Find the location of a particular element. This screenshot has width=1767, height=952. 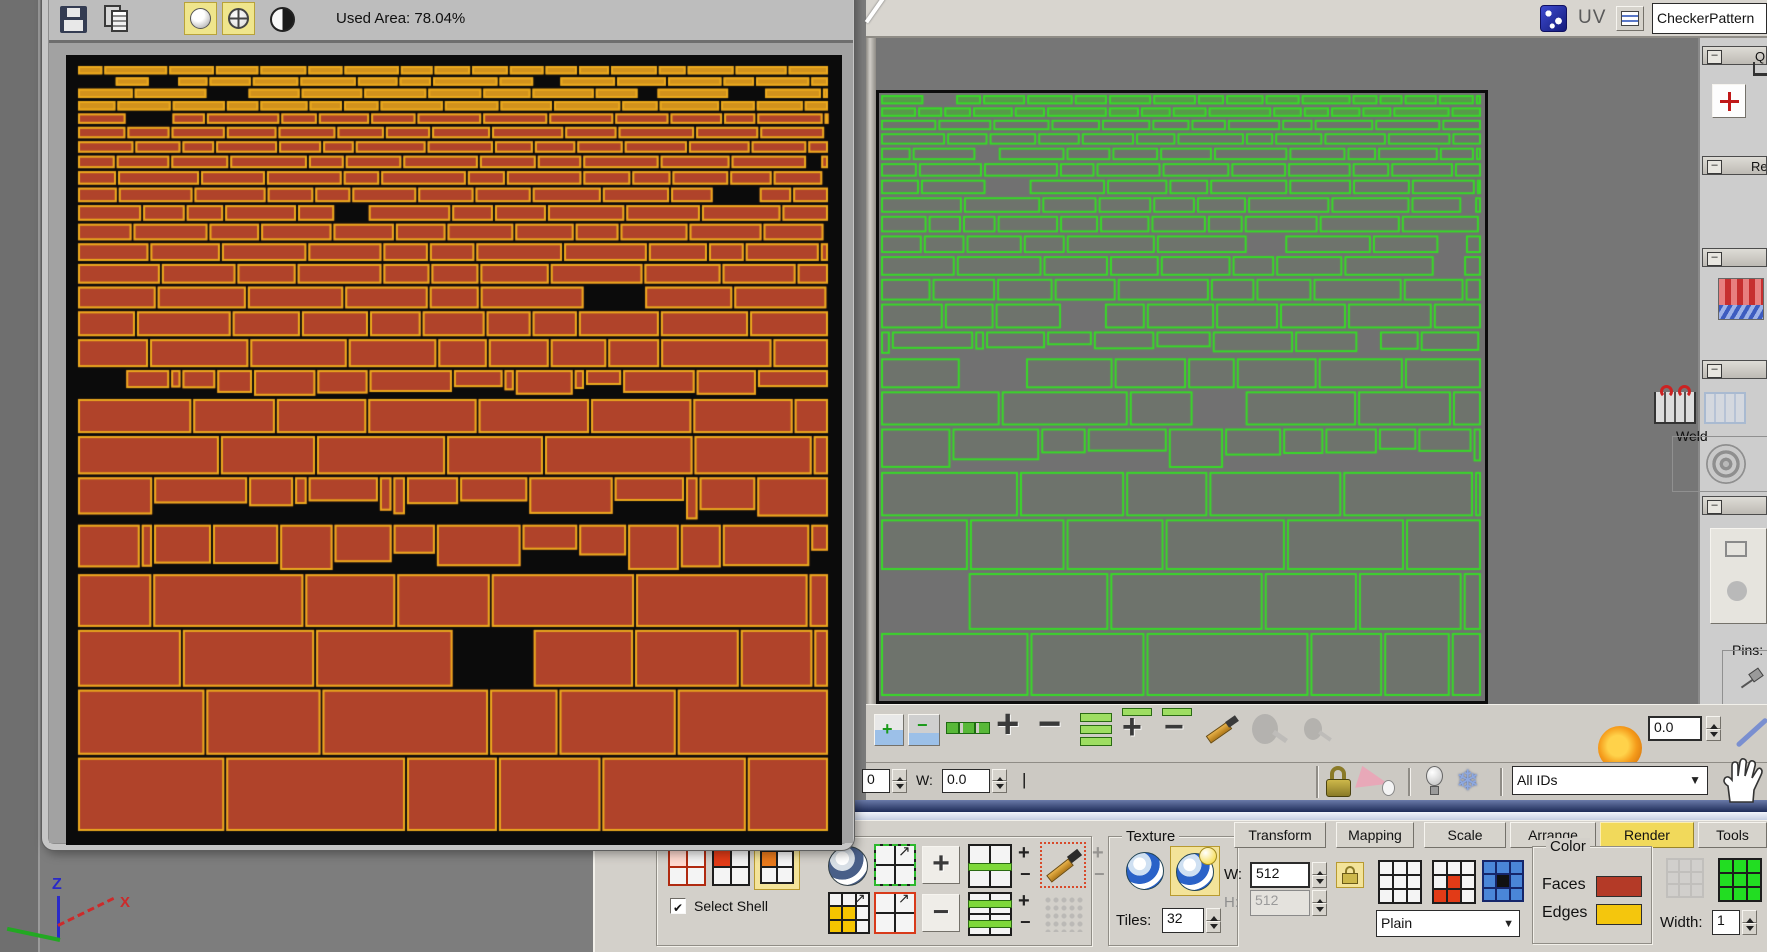

tab-tools: Tools is located at coordinates (1732, 835).